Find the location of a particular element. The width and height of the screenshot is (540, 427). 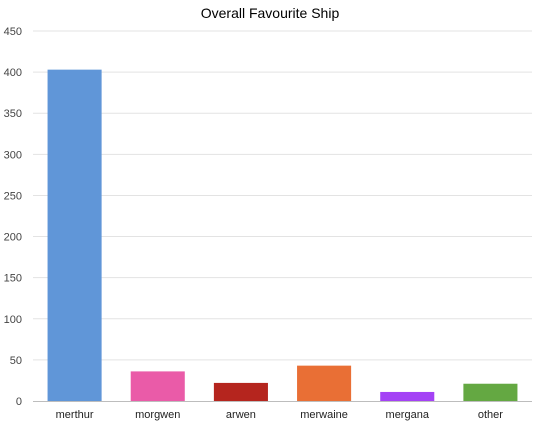

y-tick-label: 450 is located at coordinates (13, 32).